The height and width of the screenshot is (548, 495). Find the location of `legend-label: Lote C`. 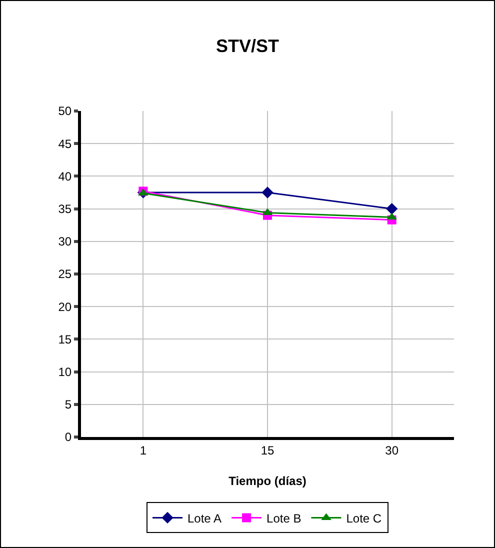

legend-label: Lote C is located at coordinates (364, 518).